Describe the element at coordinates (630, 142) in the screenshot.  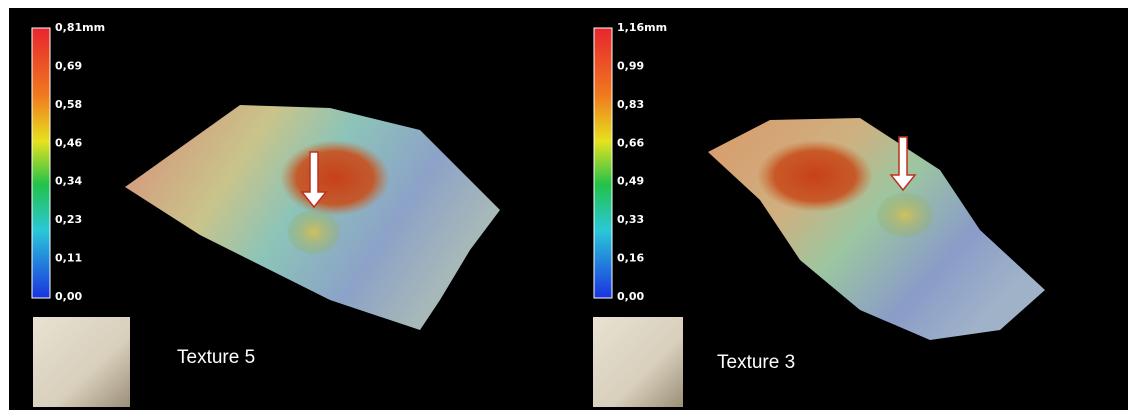
I see `scale-label: 0,66` at that location.